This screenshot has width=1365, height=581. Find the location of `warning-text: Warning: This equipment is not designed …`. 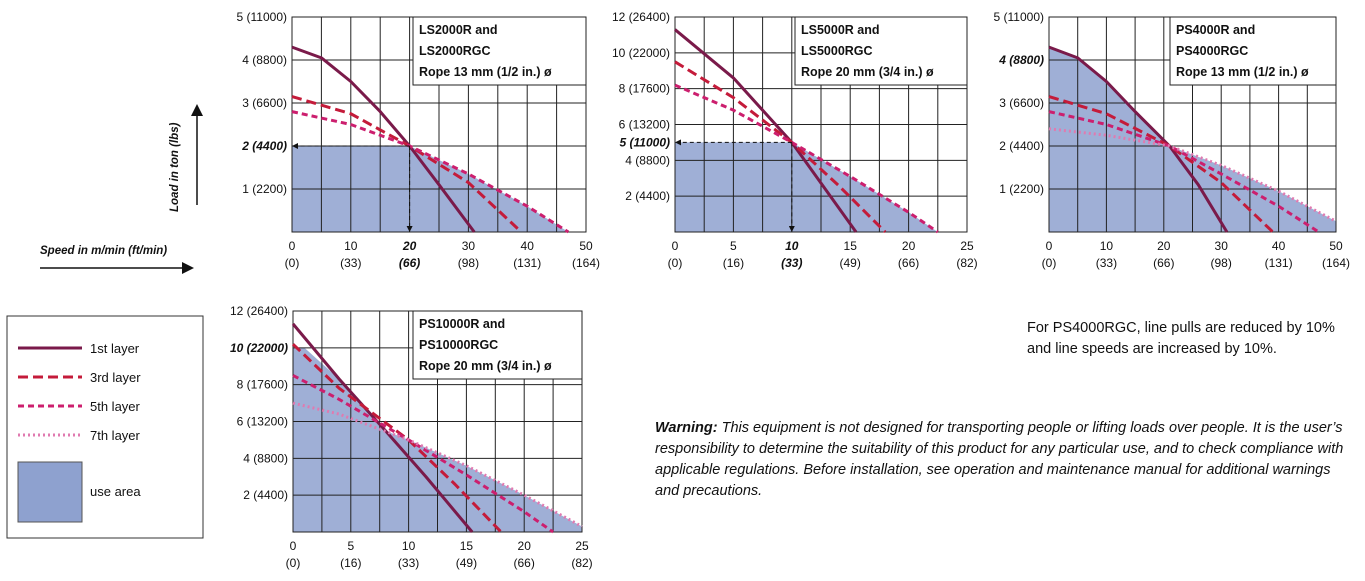

warning-text: Warning: This equipment is not designed … is located at coordinates (1000, 460).